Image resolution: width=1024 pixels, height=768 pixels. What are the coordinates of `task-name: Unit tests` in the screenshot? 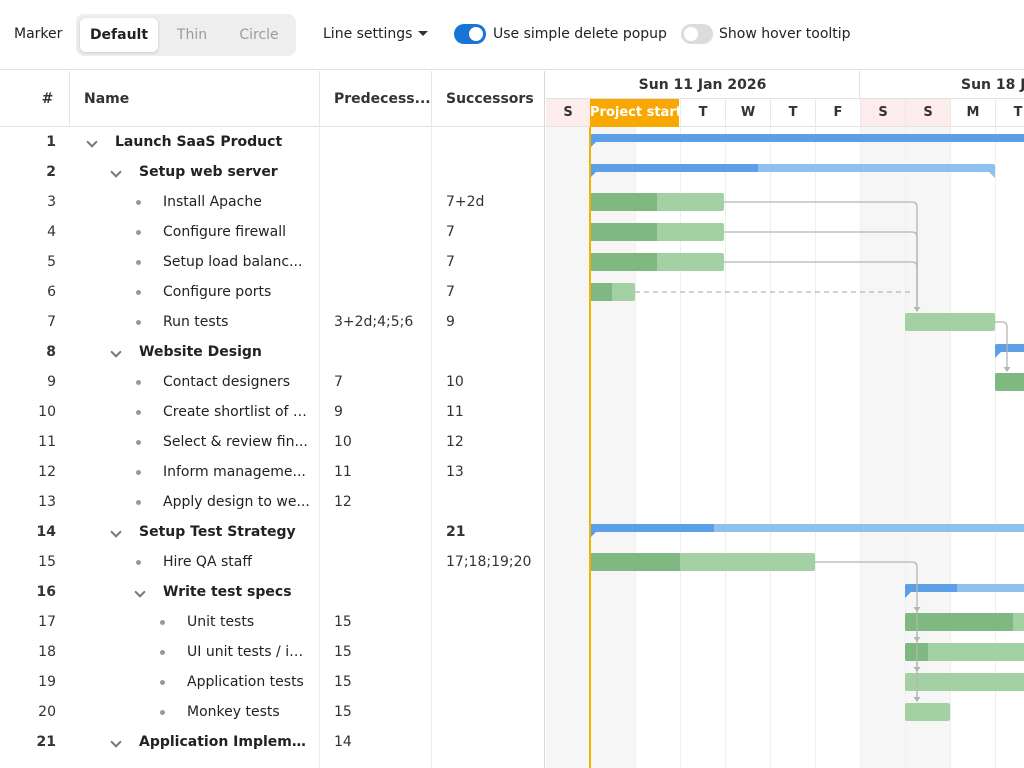 It's located at (221, 622).